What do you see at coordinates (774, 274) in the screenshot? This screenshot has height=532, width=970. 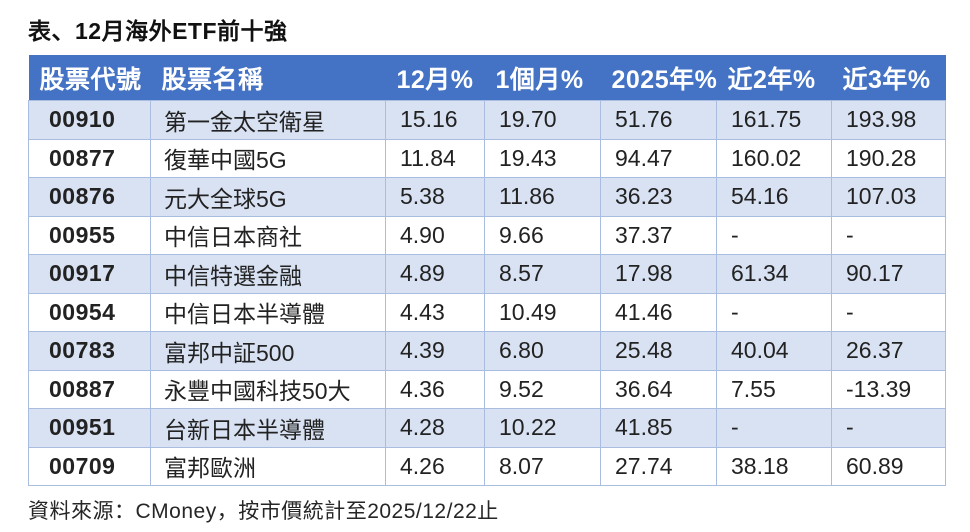 I see `cell-value: 61.34` at bounding box center [774, 274].